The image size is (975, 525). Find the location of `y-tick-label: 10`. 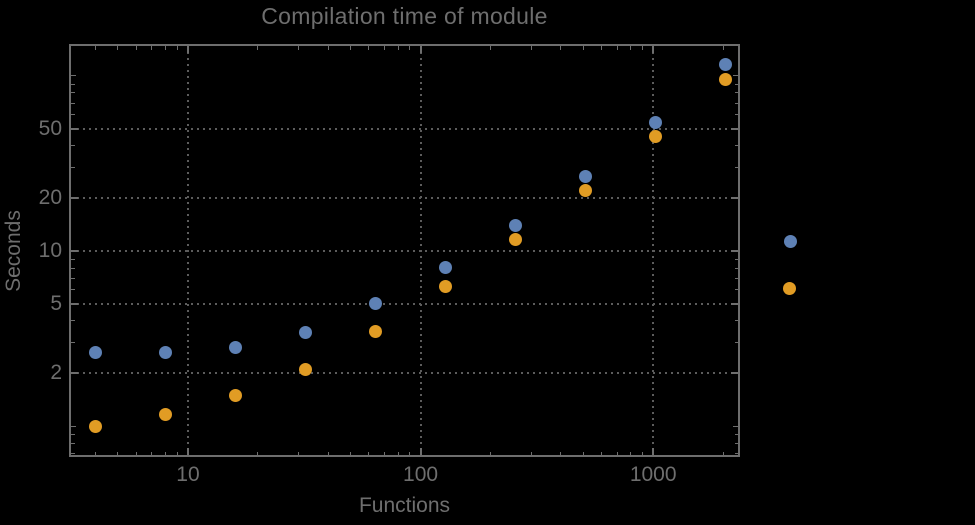

y-tick-label: 10 is located at coordinates (50, 251).